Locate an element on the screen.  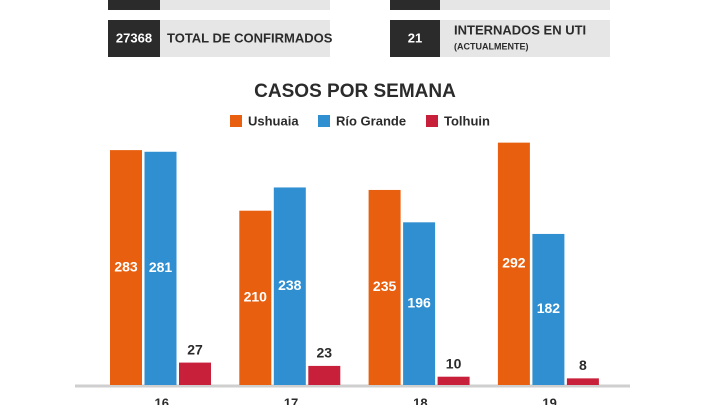
value-label: 283 is located at coordinates (126, 266).